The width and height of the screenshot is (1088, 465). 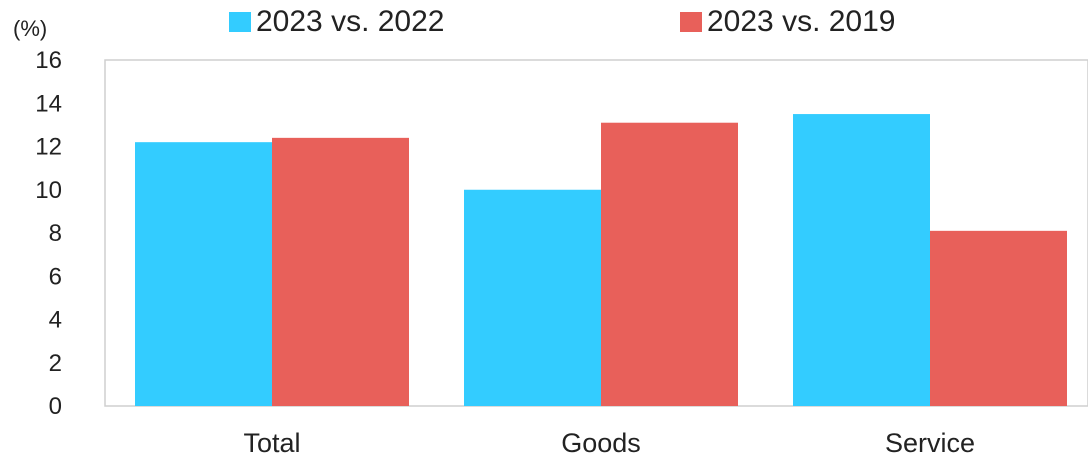 What do you see at coordinates (55, 233) in the screenshot?
I see `y-tick-label: 8` at bounding box center [55, 233].